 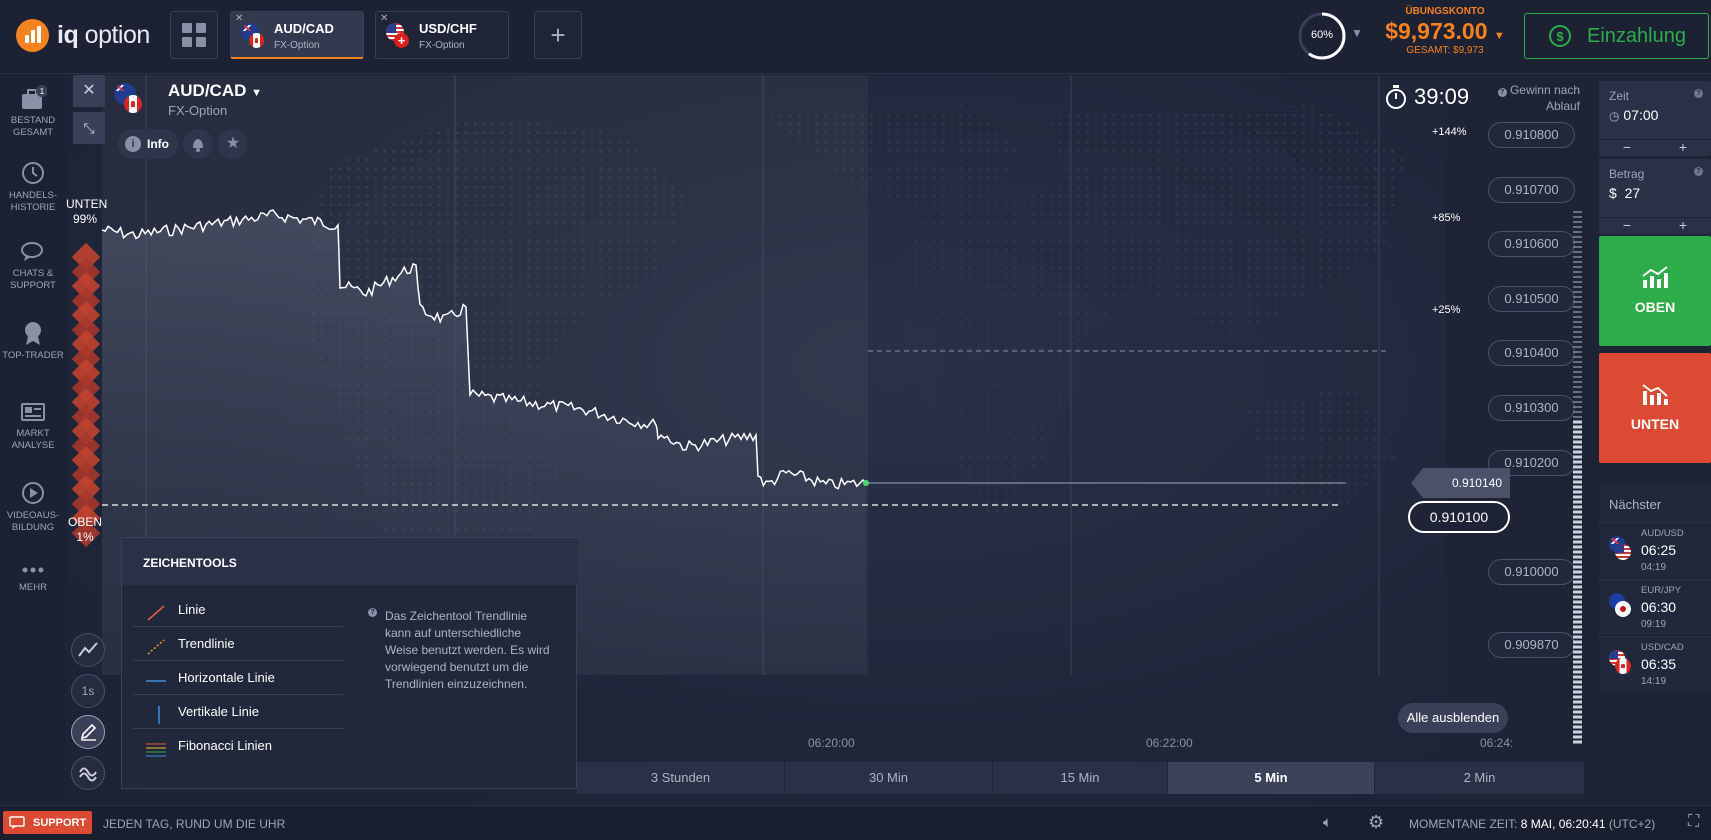 What do you see at coordinates (156, 713) in the screenshot?
I see `vertical-line-icon` at bounding box center [156, 713].